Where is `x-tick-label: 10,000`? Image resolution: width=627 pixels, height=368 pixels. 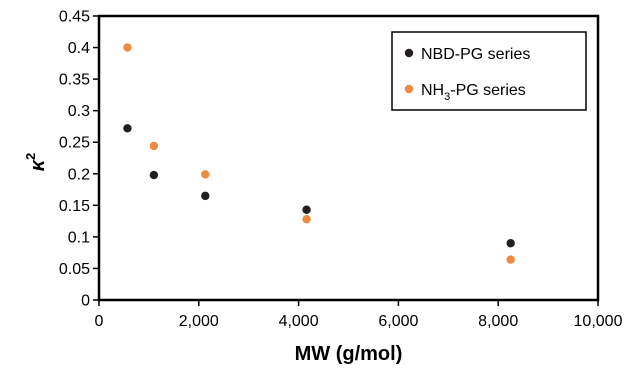
x-tick-label: 10,000 is located at coordinates (598, 321).